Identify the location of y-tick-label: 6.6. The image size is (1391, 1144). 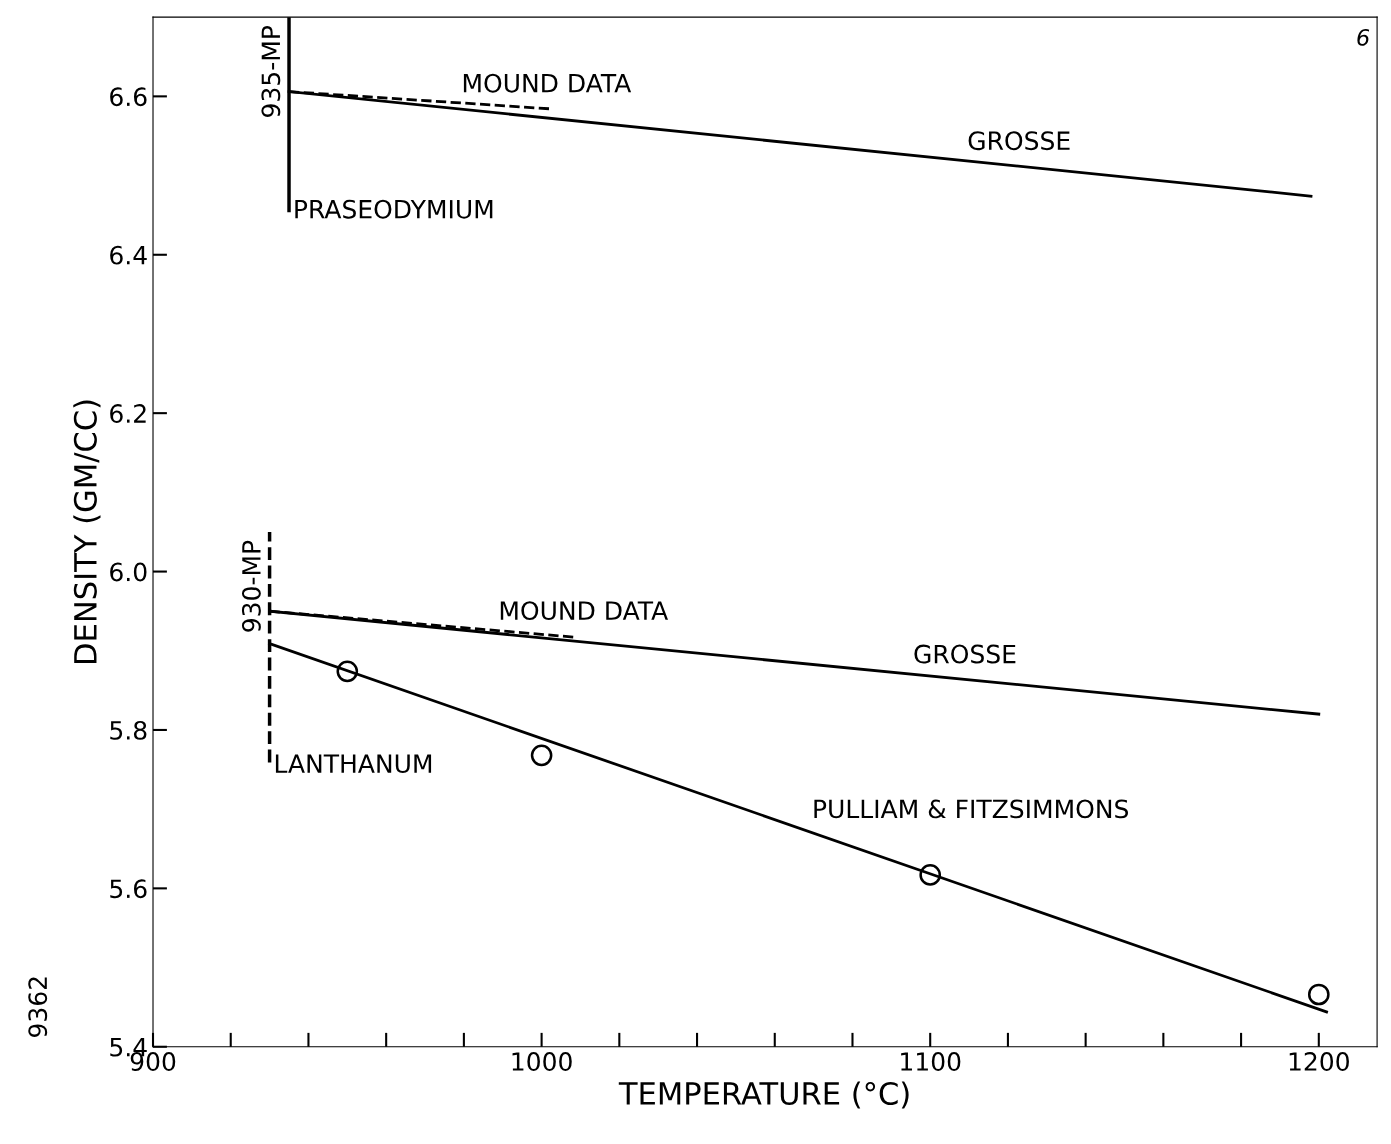
(128, 97).